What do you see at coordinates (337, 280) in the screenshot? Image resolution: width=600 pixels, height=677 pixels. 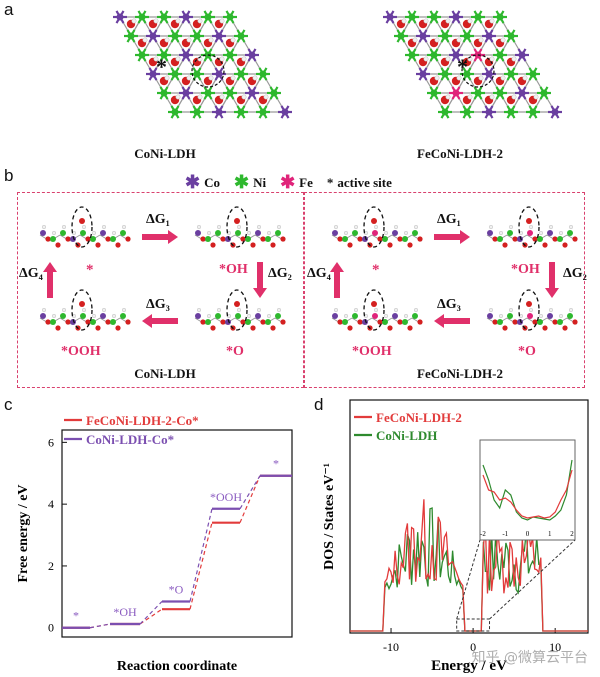 I see `delta-g4-arrow` at bounding box center [337, 280].